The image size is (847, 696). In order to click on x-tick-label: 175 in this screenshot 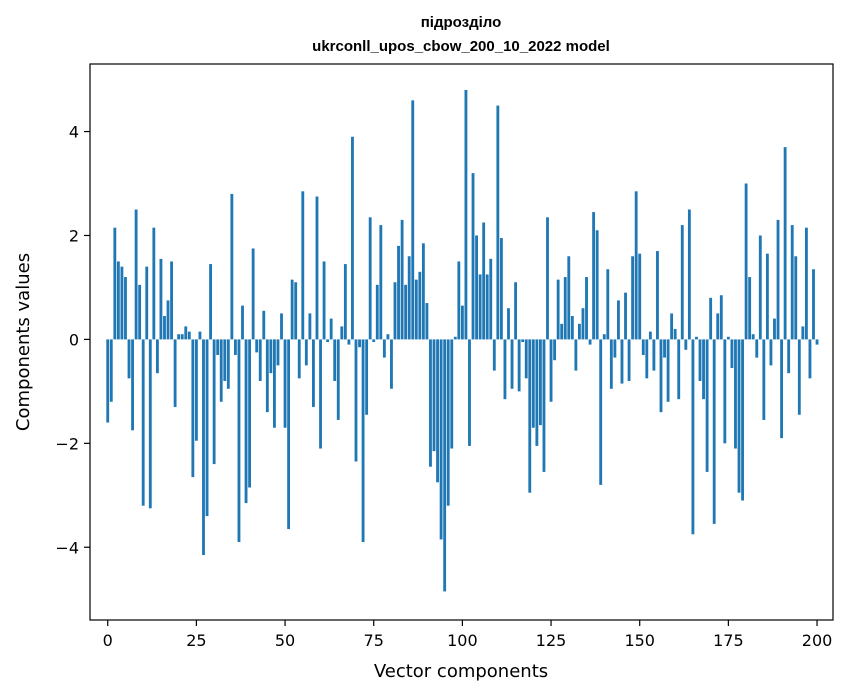, I will do `click(728, 640)`.